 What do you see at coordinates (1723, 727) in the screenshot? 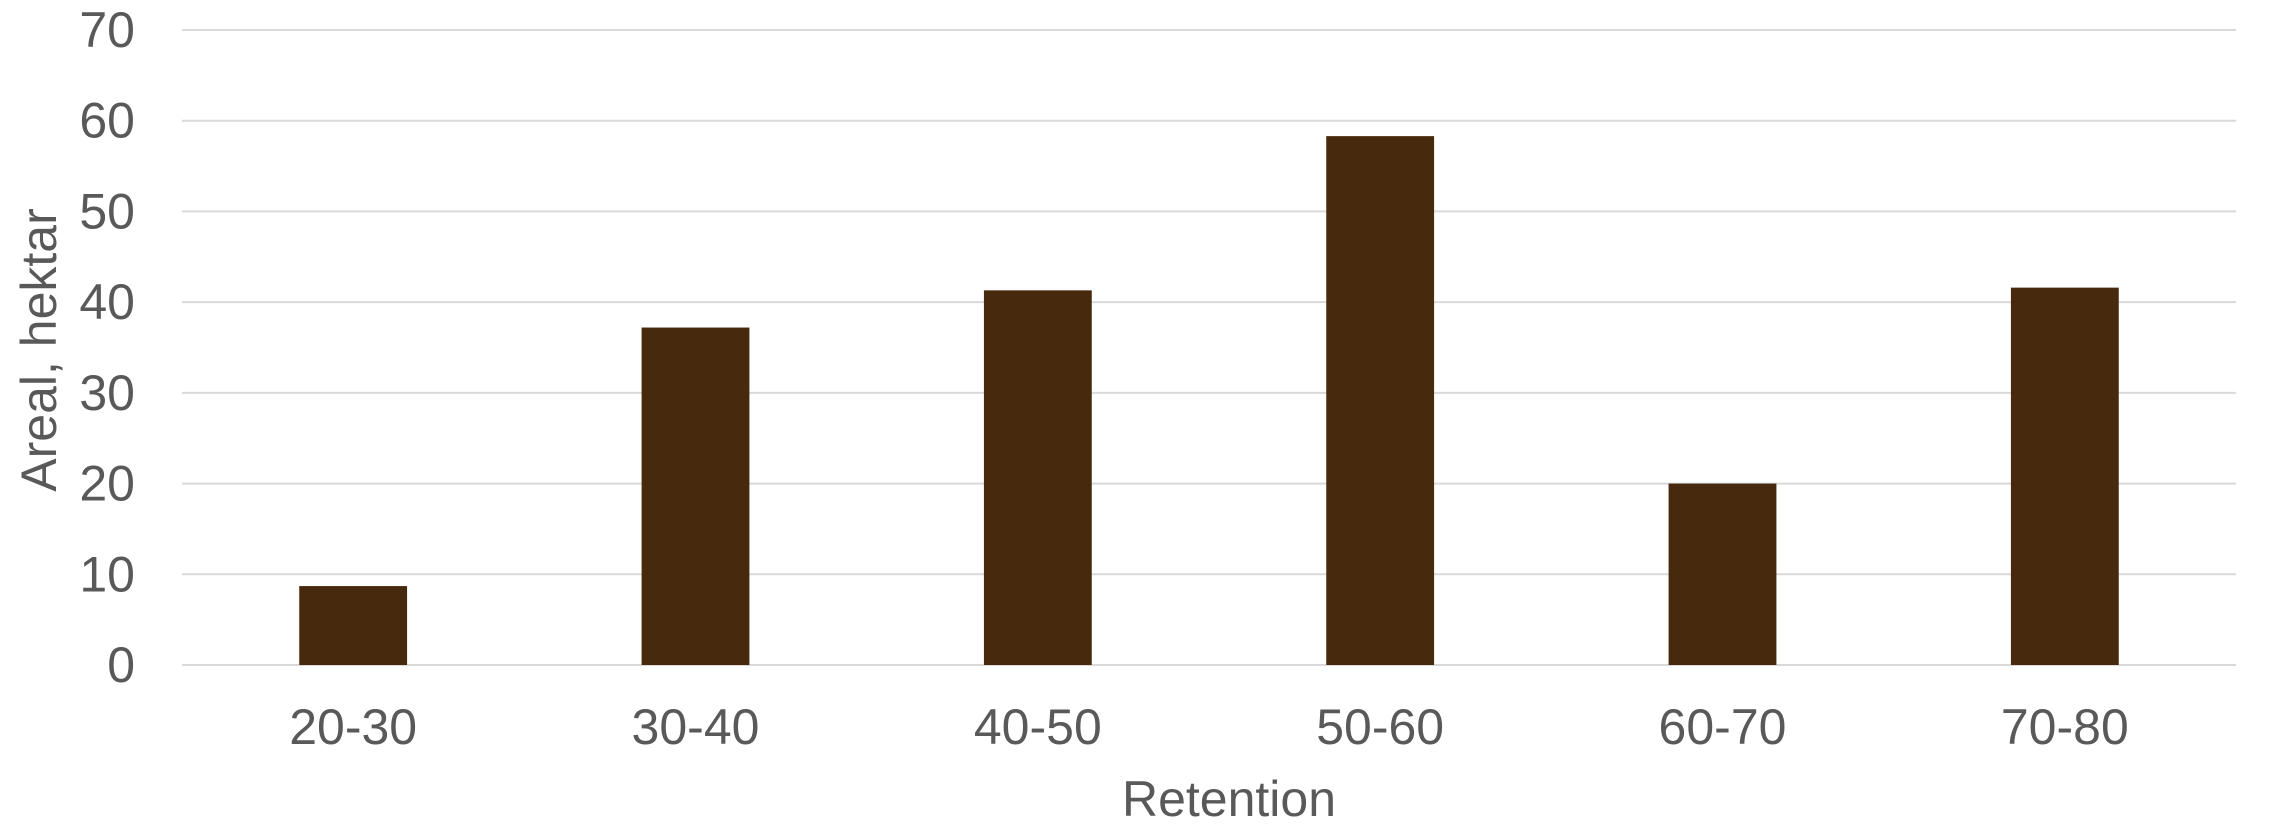
I see `x-tick-label: 60-70` at bounding box center [1723, 727].